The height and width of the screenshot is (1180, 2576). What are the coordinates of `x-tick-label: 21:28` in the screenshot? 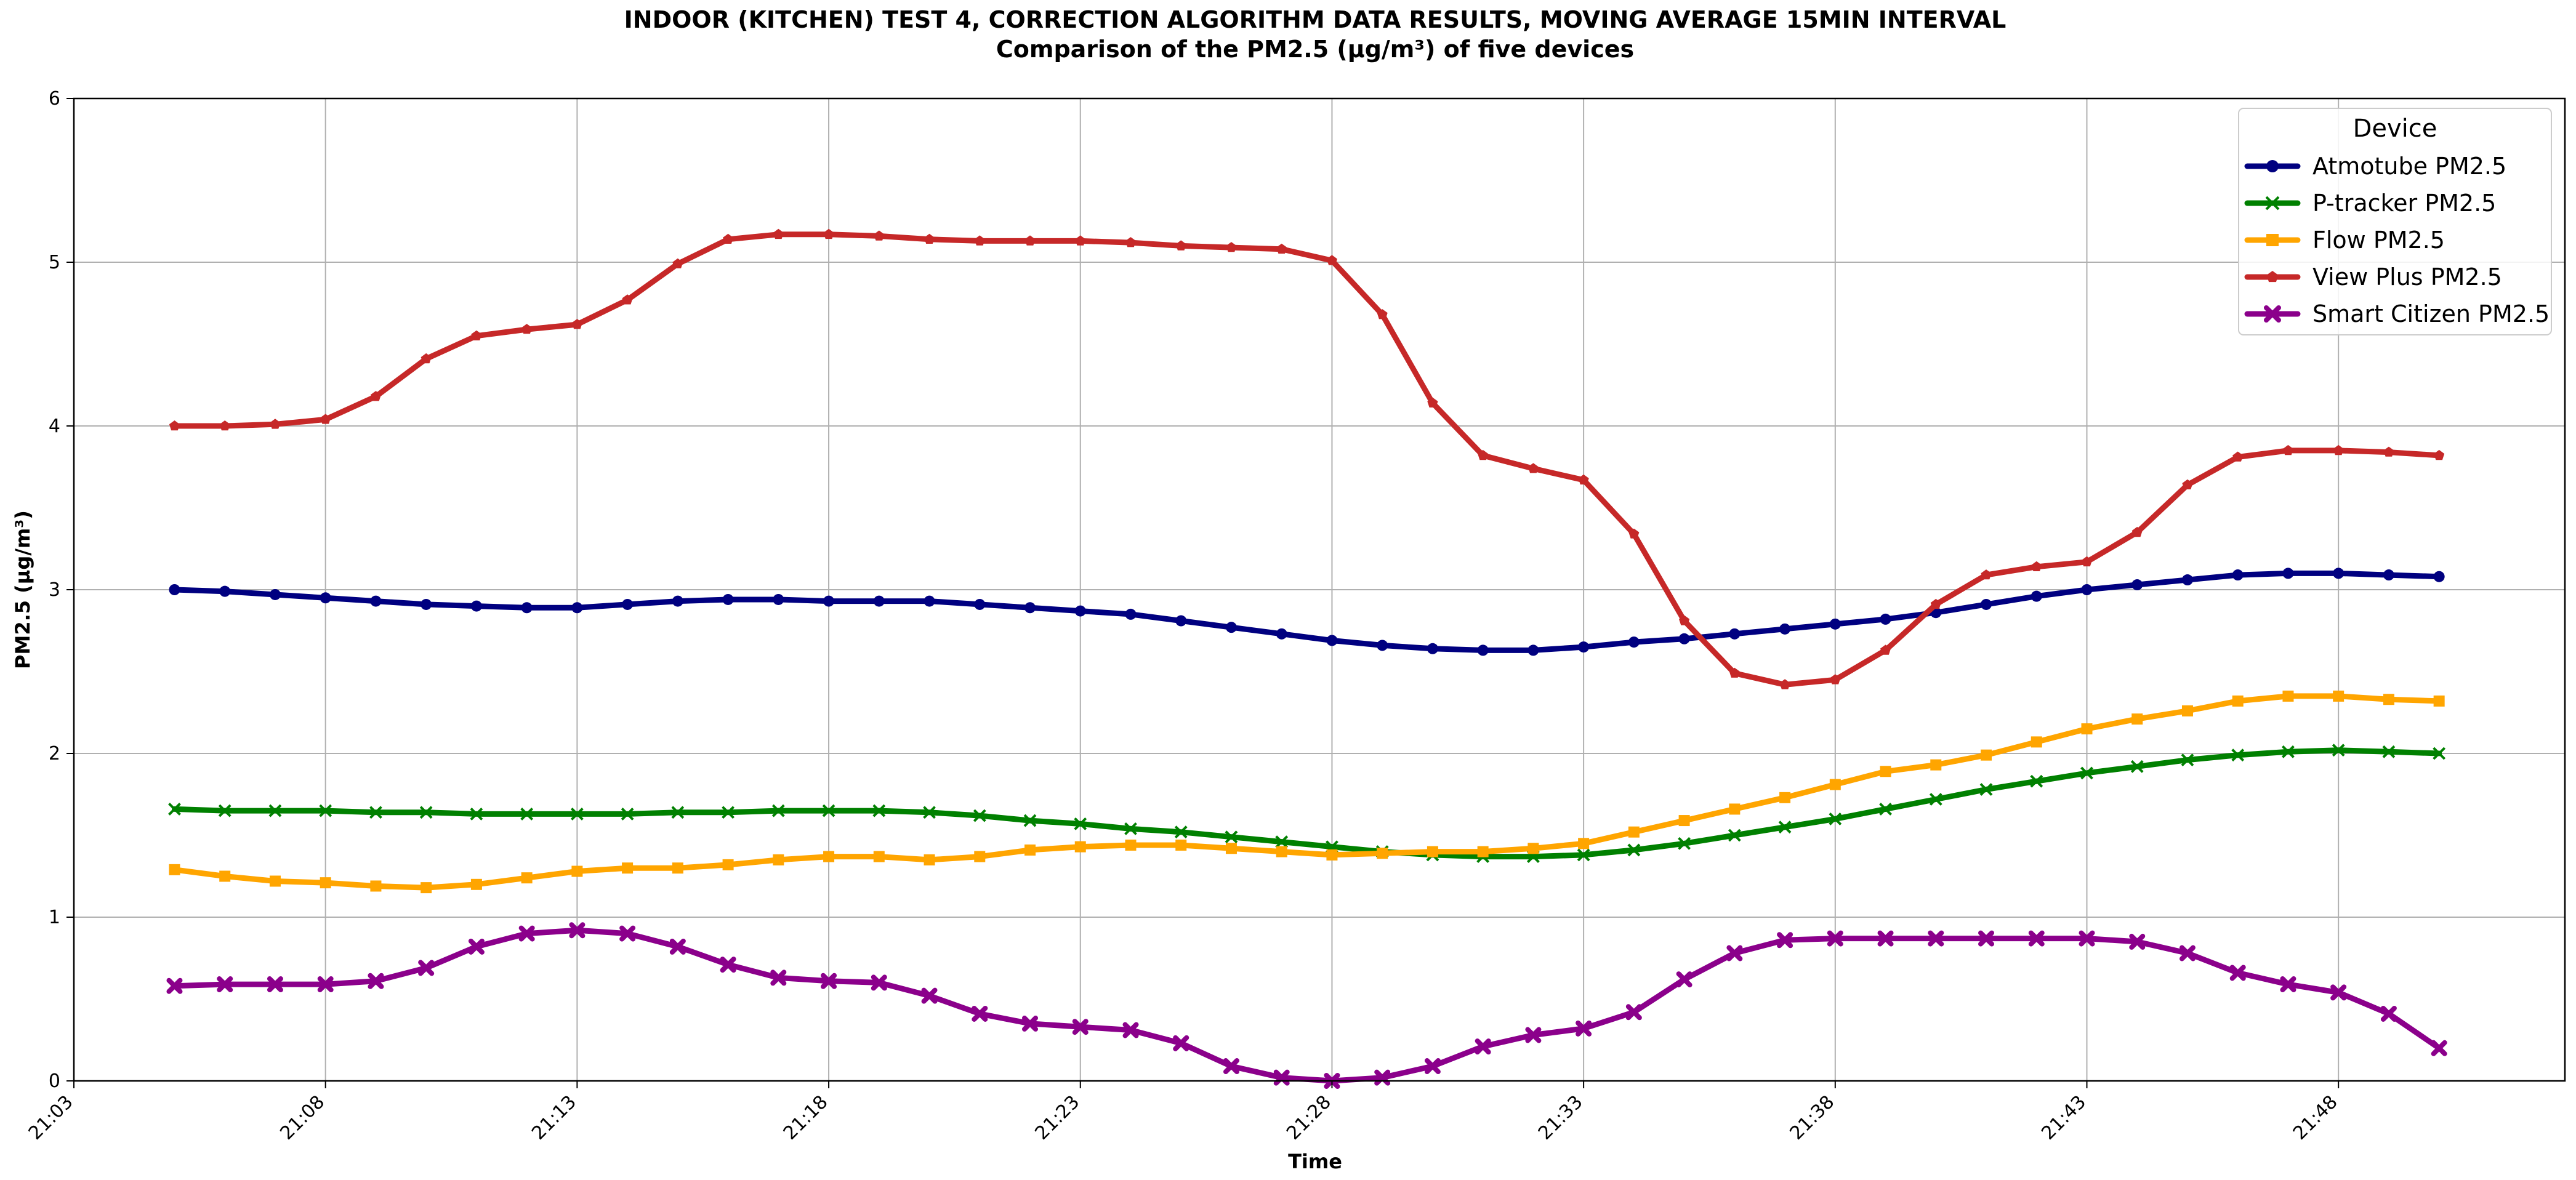 It's located at (1308, 1117).